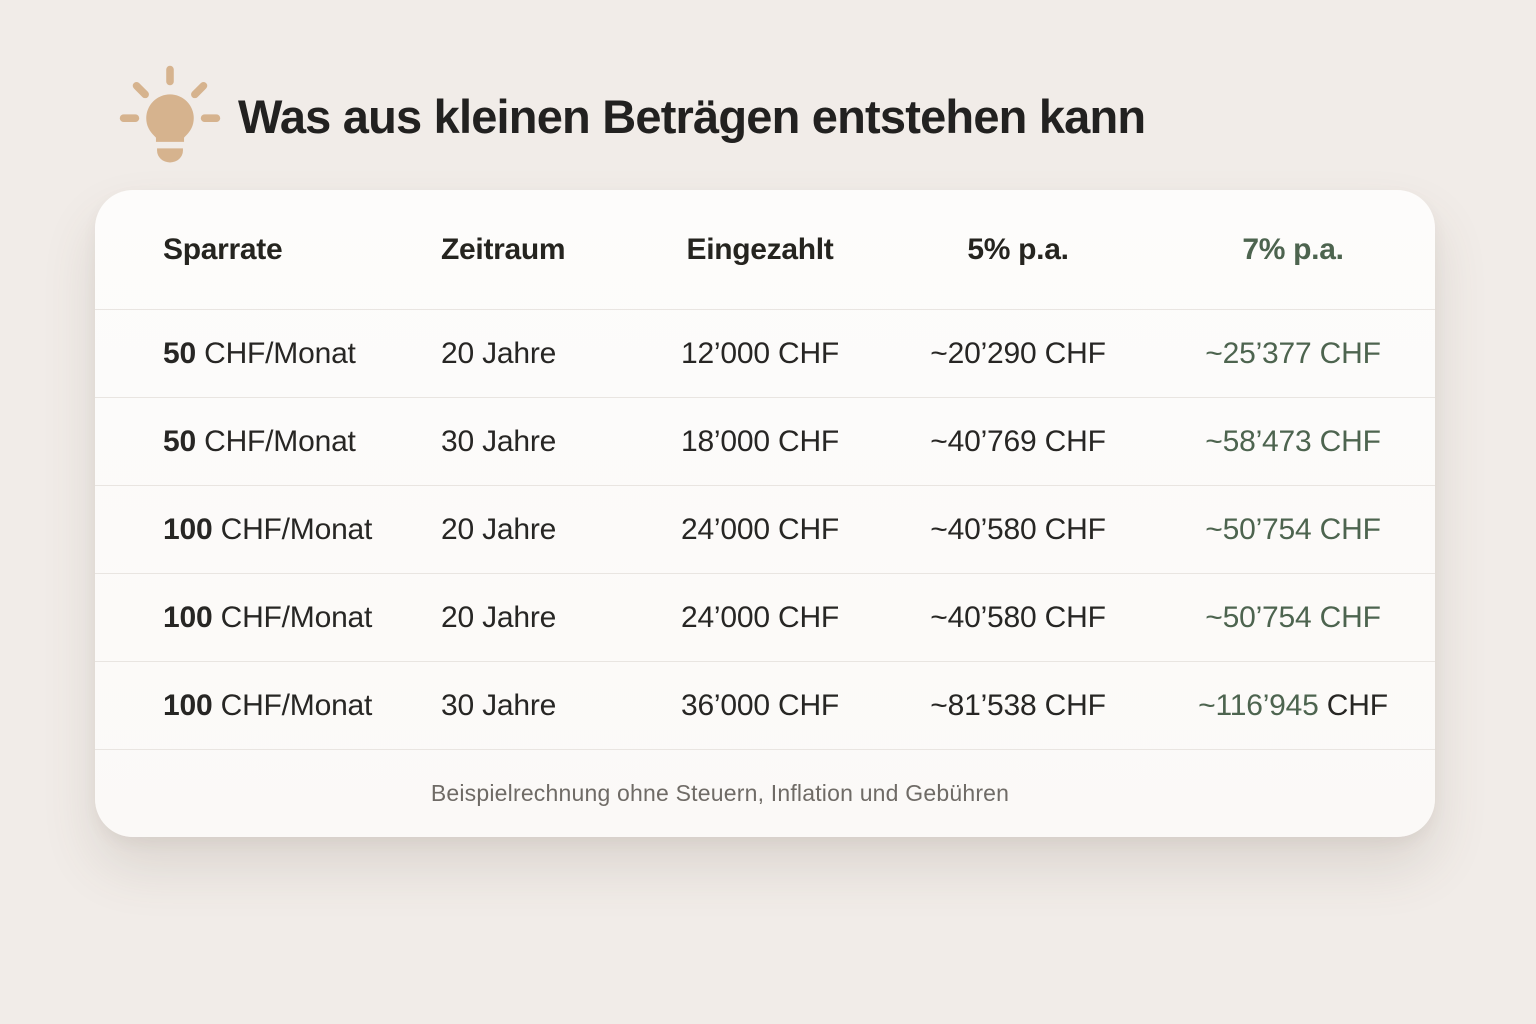 This screenshot has height=1024, width=1536. Describe the element at coordinates (1258, 705) in the screenshot. I see `value-7pa: ~116’945` at that location.